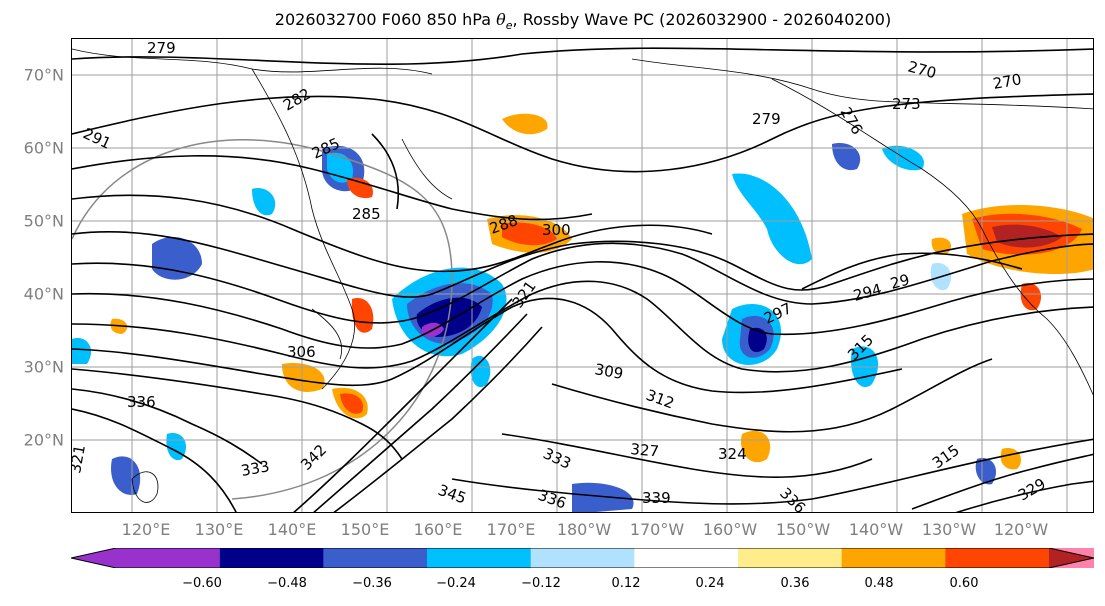 This screenshot has width=1105, height=606. What do you see at coordinates (867, 292) in the screenshot?
I see `contour-label: 294` at bounding box center [867, 292].